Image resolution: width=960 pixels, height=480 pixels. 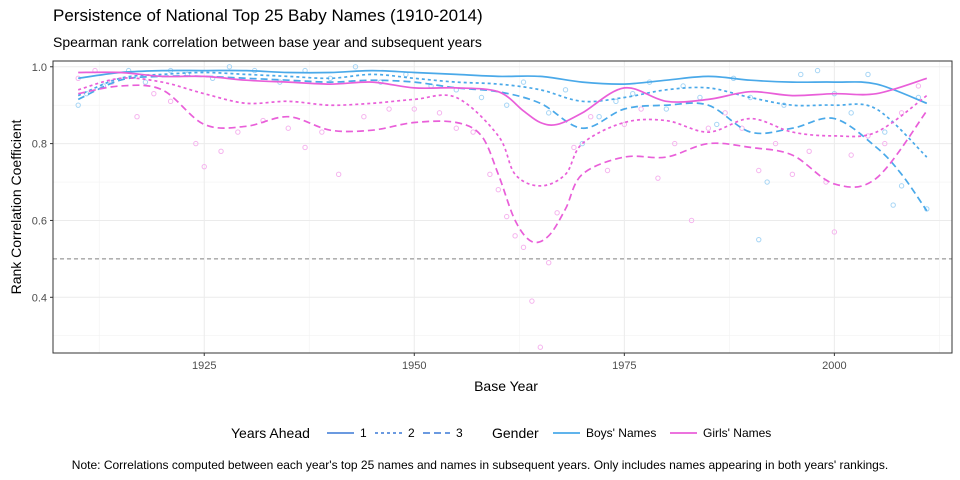 I want to click on legend-label-1: 1, so click(x=363, y=433).